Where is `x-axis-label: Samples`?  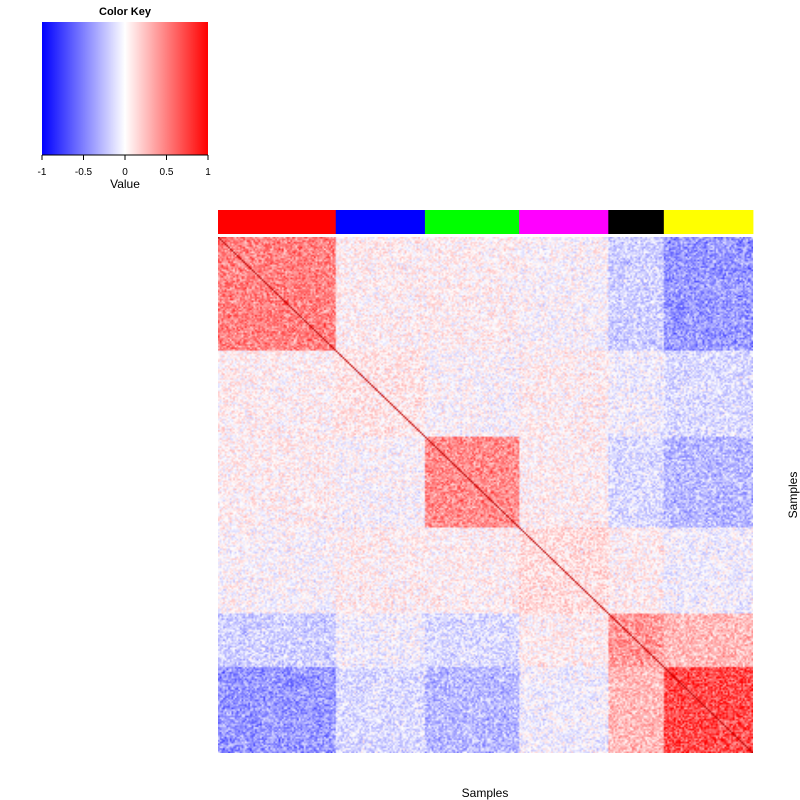 x-axis-label: Samples is located at coordinates (485, 793).